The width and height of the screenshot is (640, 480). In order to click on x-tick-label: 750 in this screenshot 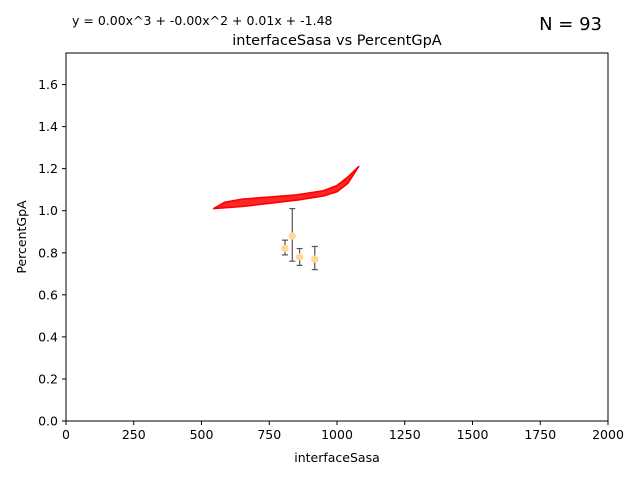, I will do `click(269, 434)`.